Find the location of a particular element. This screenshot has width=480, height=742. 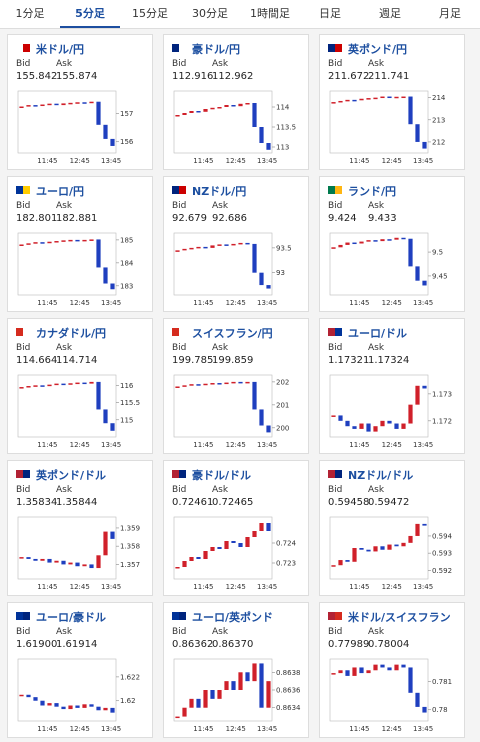

tab: 5分足 is located at coordinates (90, 14).